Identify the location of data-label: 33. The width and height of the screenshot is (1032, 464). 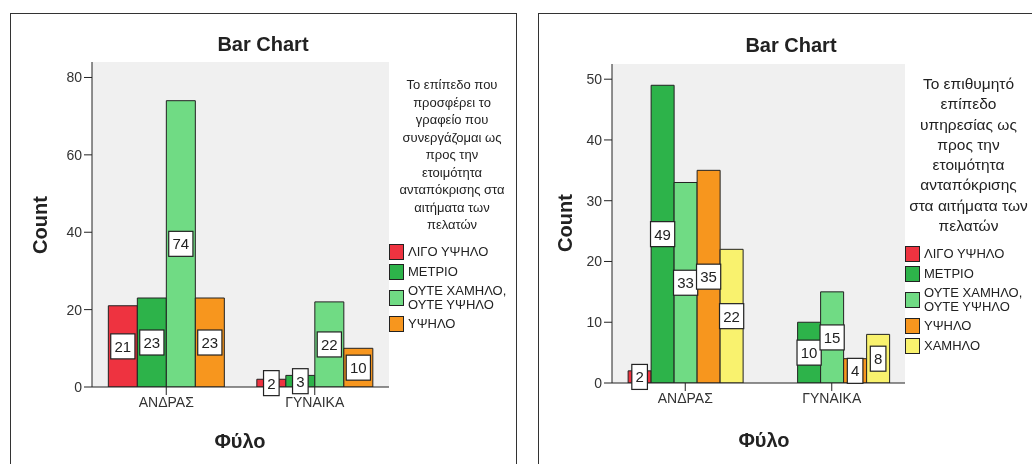
(685, 283).